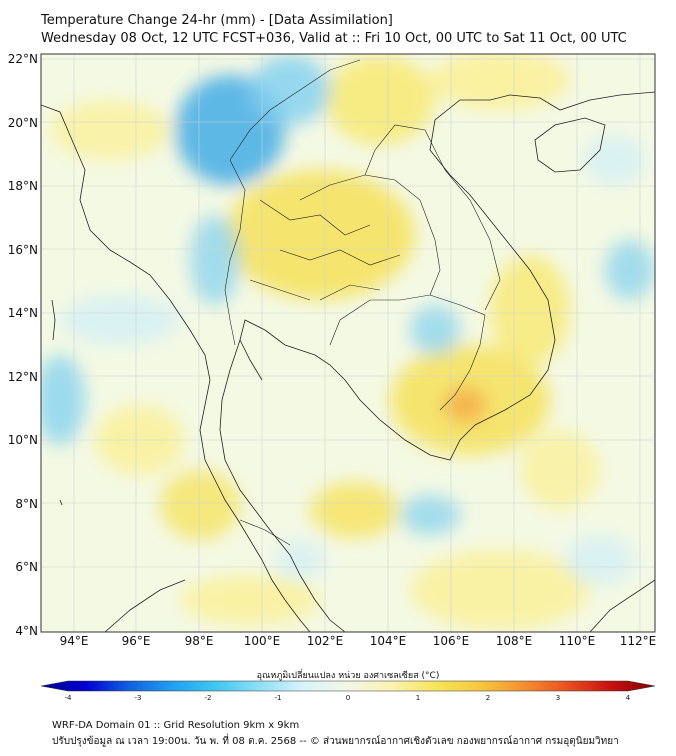  I want to click on lon-label: 102°E, so click(325, 641).